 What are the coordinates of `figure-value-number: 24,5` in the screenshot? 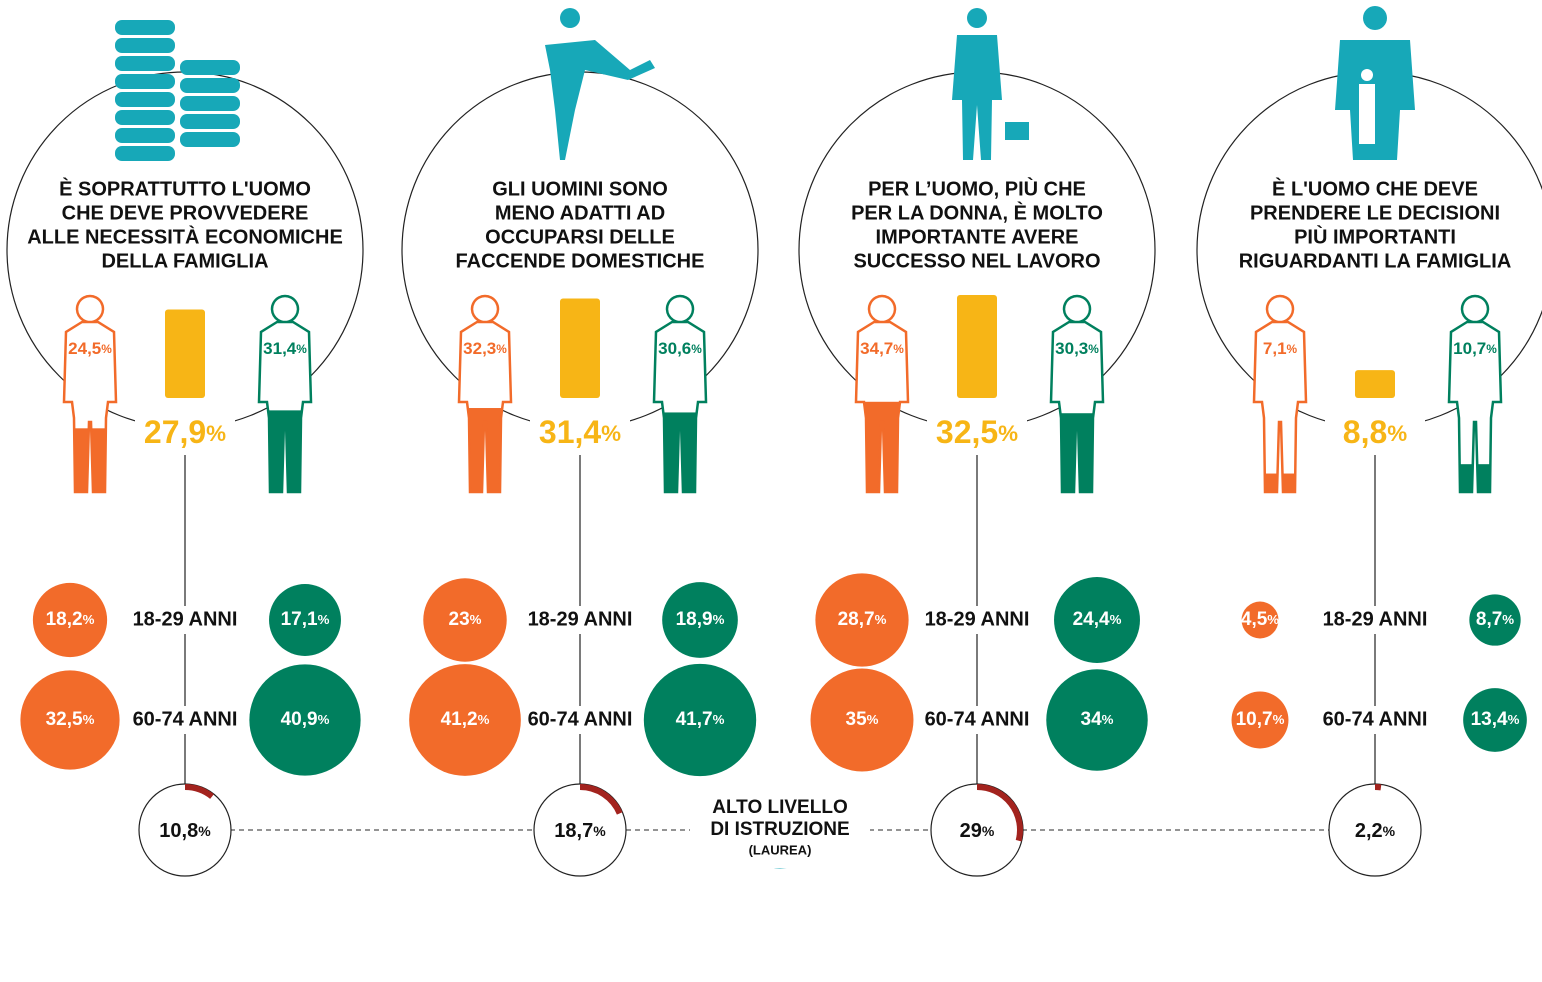 It's located at (84, 348).